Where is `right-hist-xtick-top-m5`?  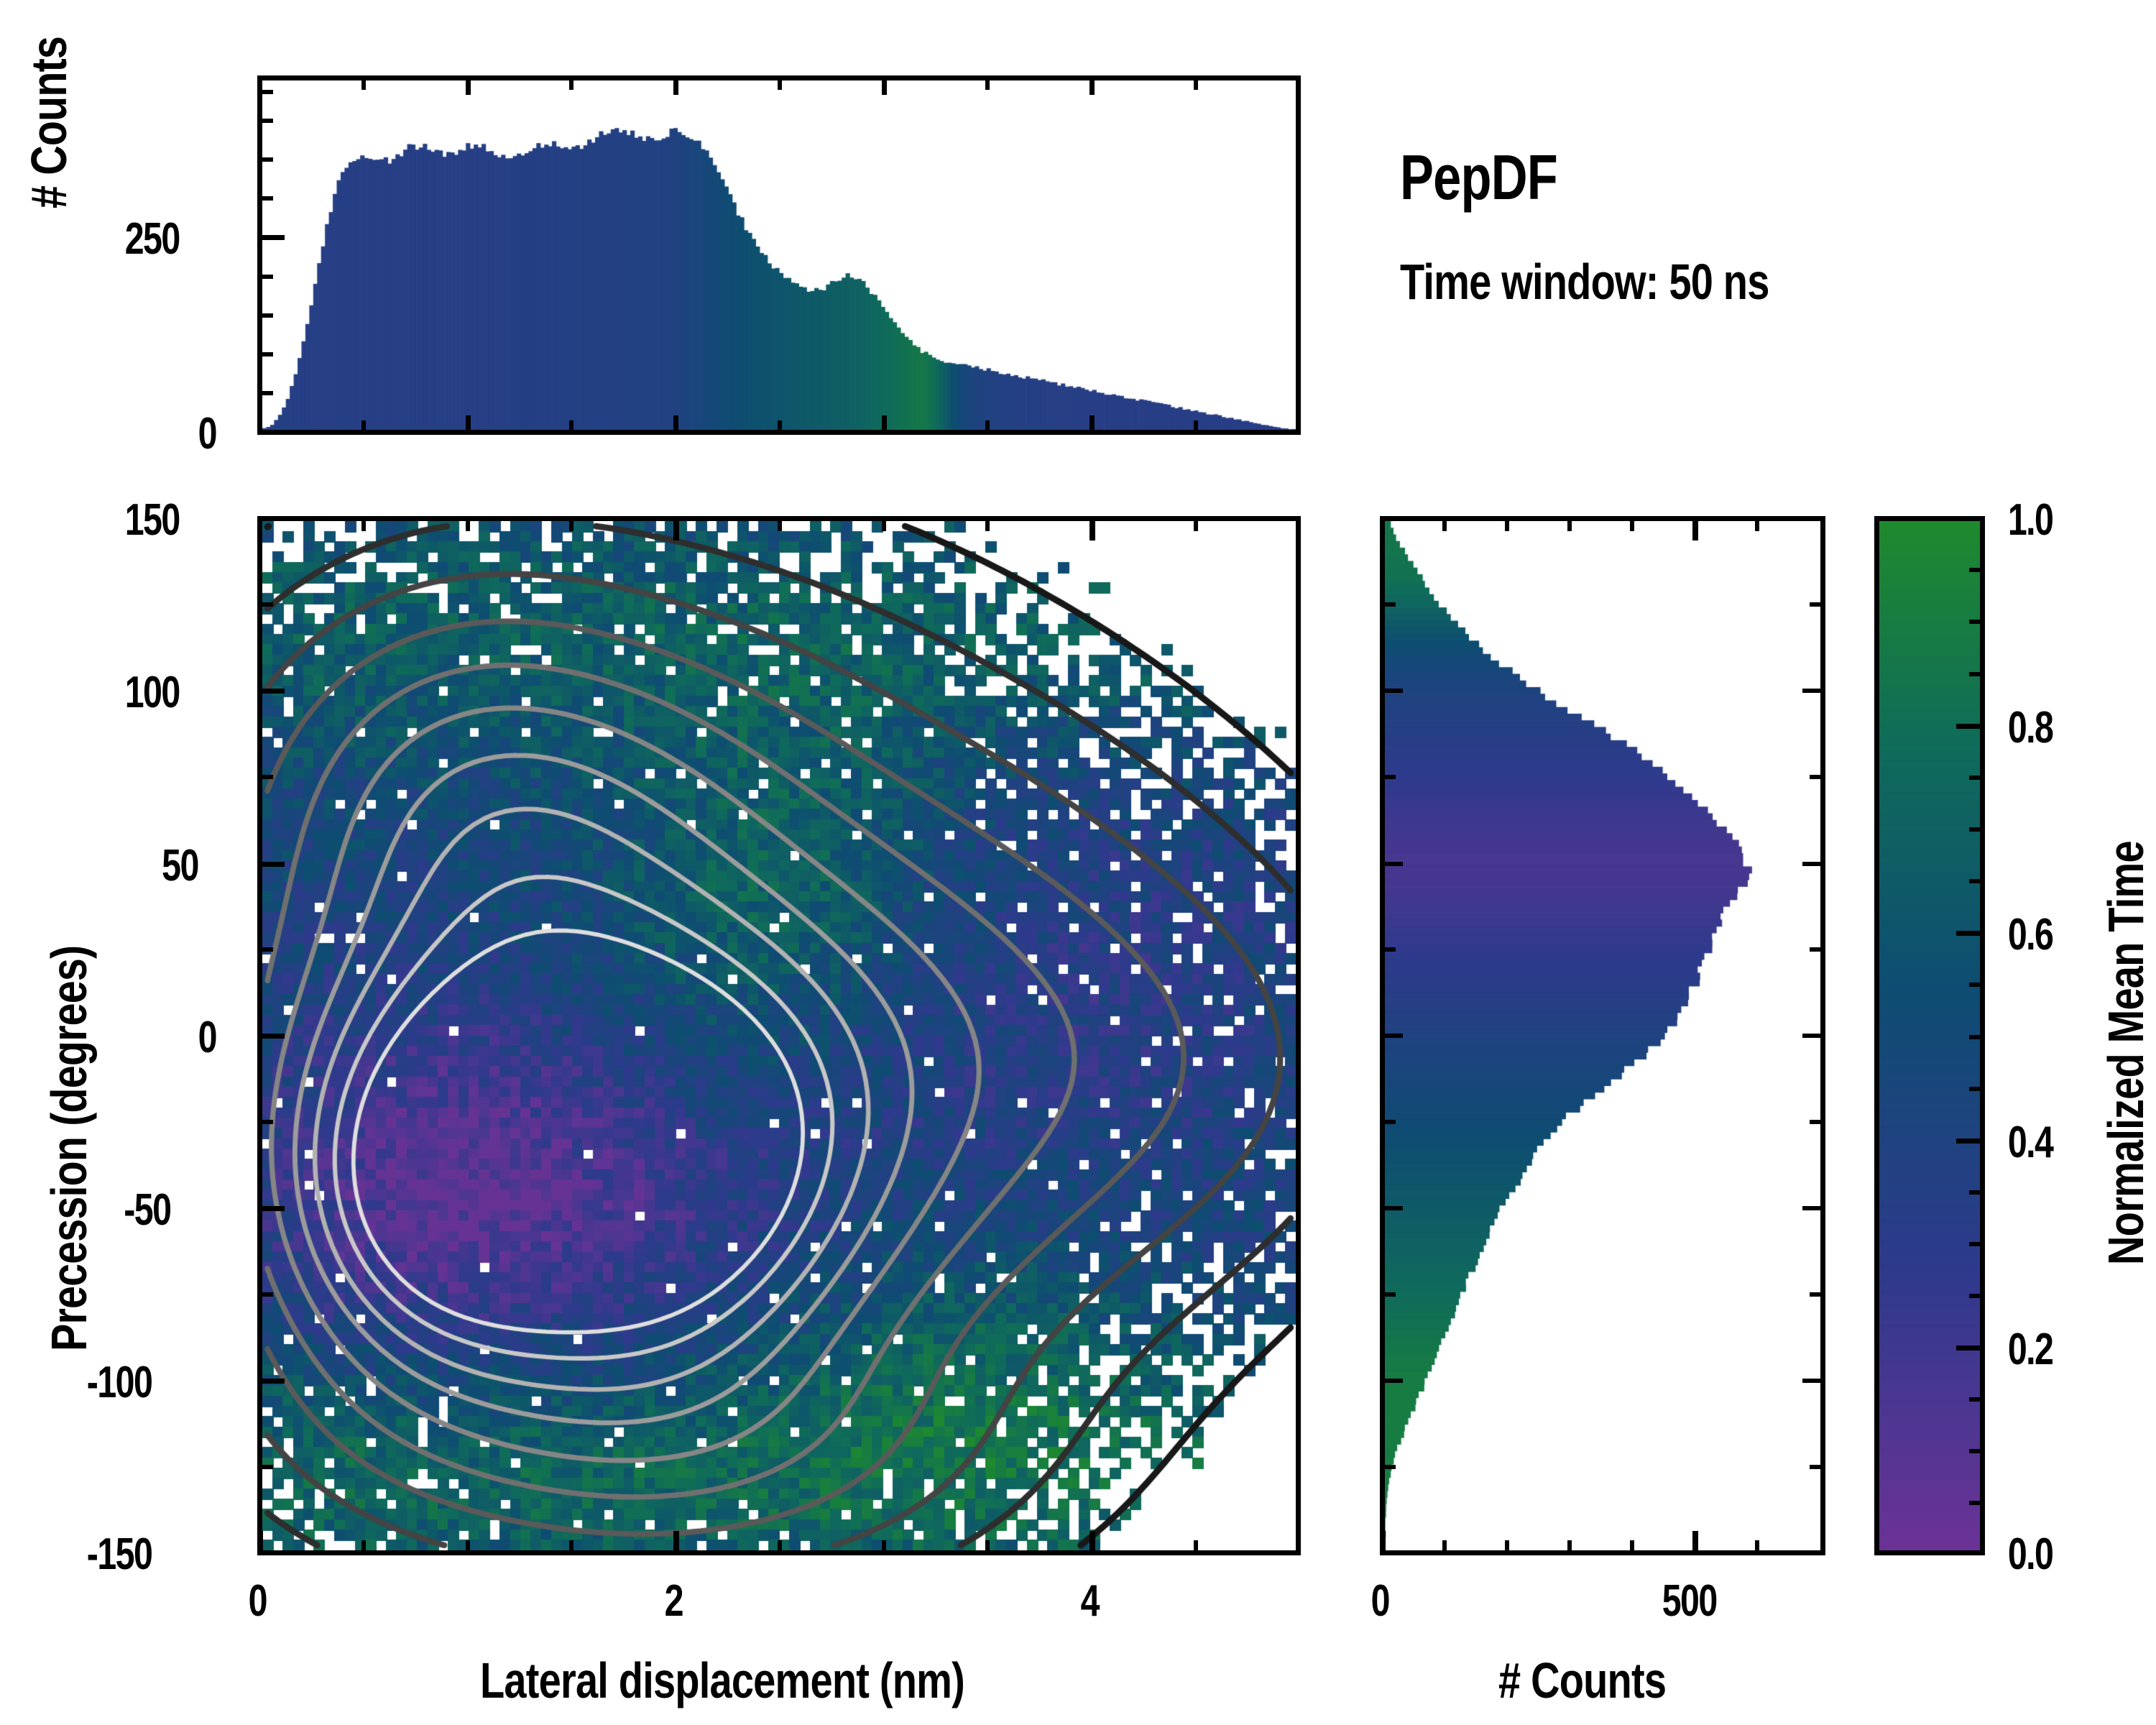 right-hist-xtick-top-m5 is located at coordinates (1757, 523).